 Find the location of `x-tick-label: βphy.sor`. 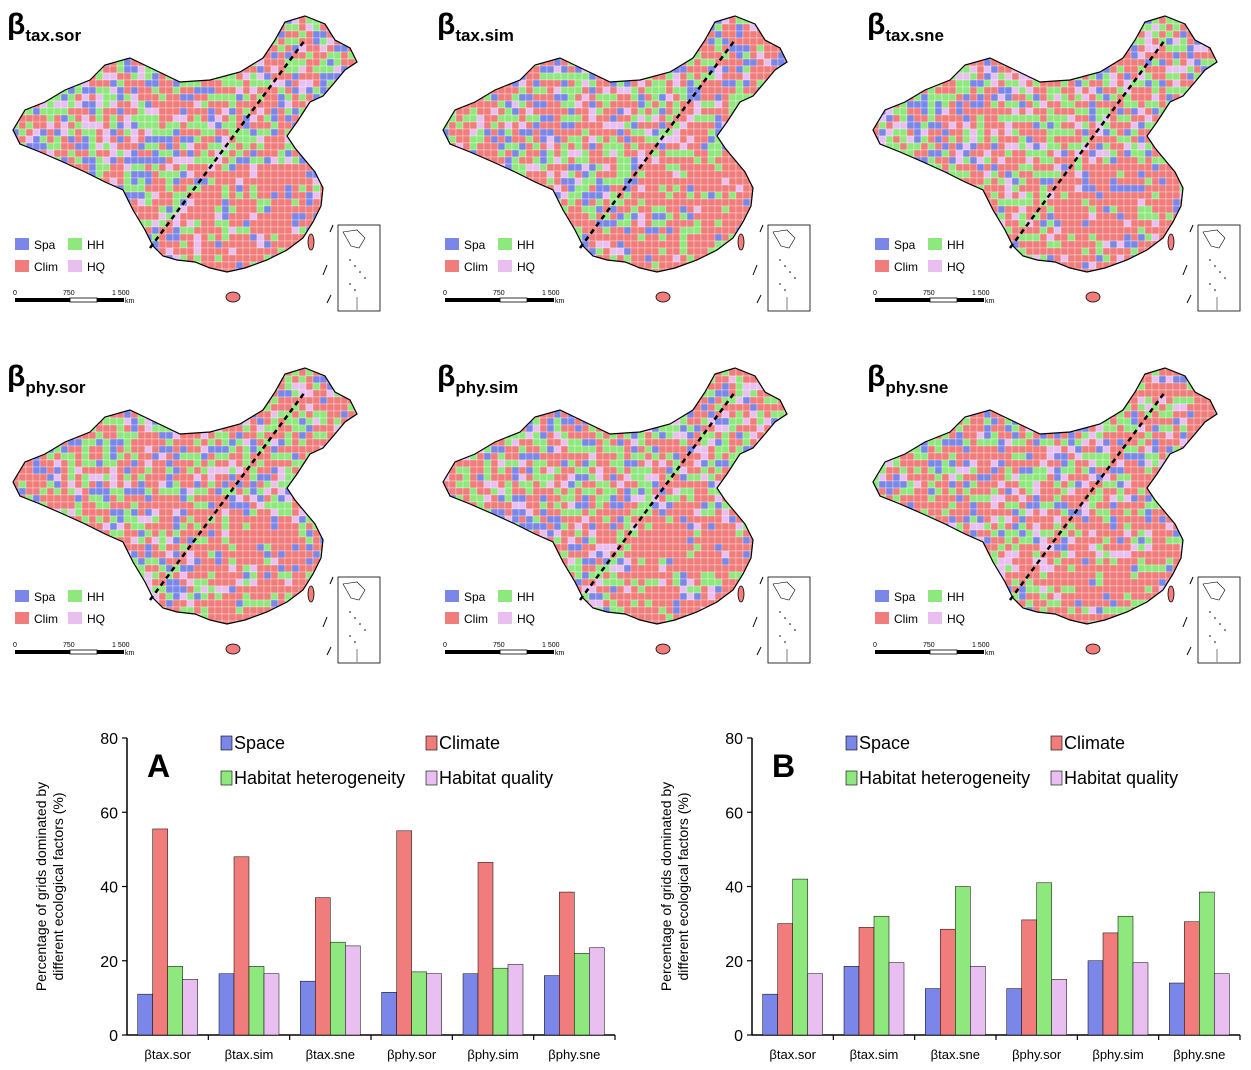

x-tick-label: βphy.sor is located at coordinates (1037, 1054).